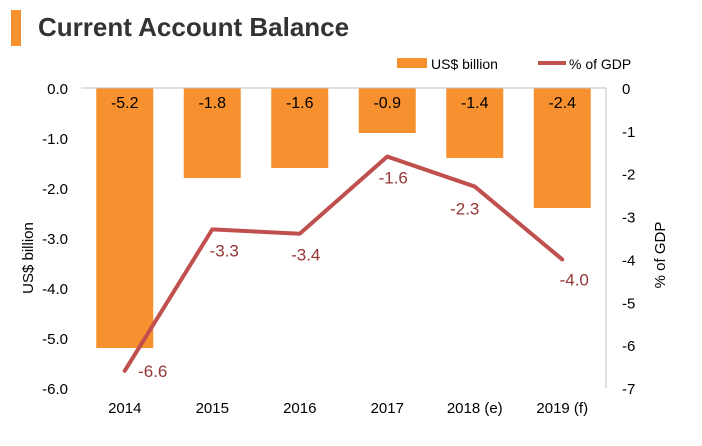 This screenshot has width=702, height=446. I want to click on line-data-label: -6.6, so click(152, 371).